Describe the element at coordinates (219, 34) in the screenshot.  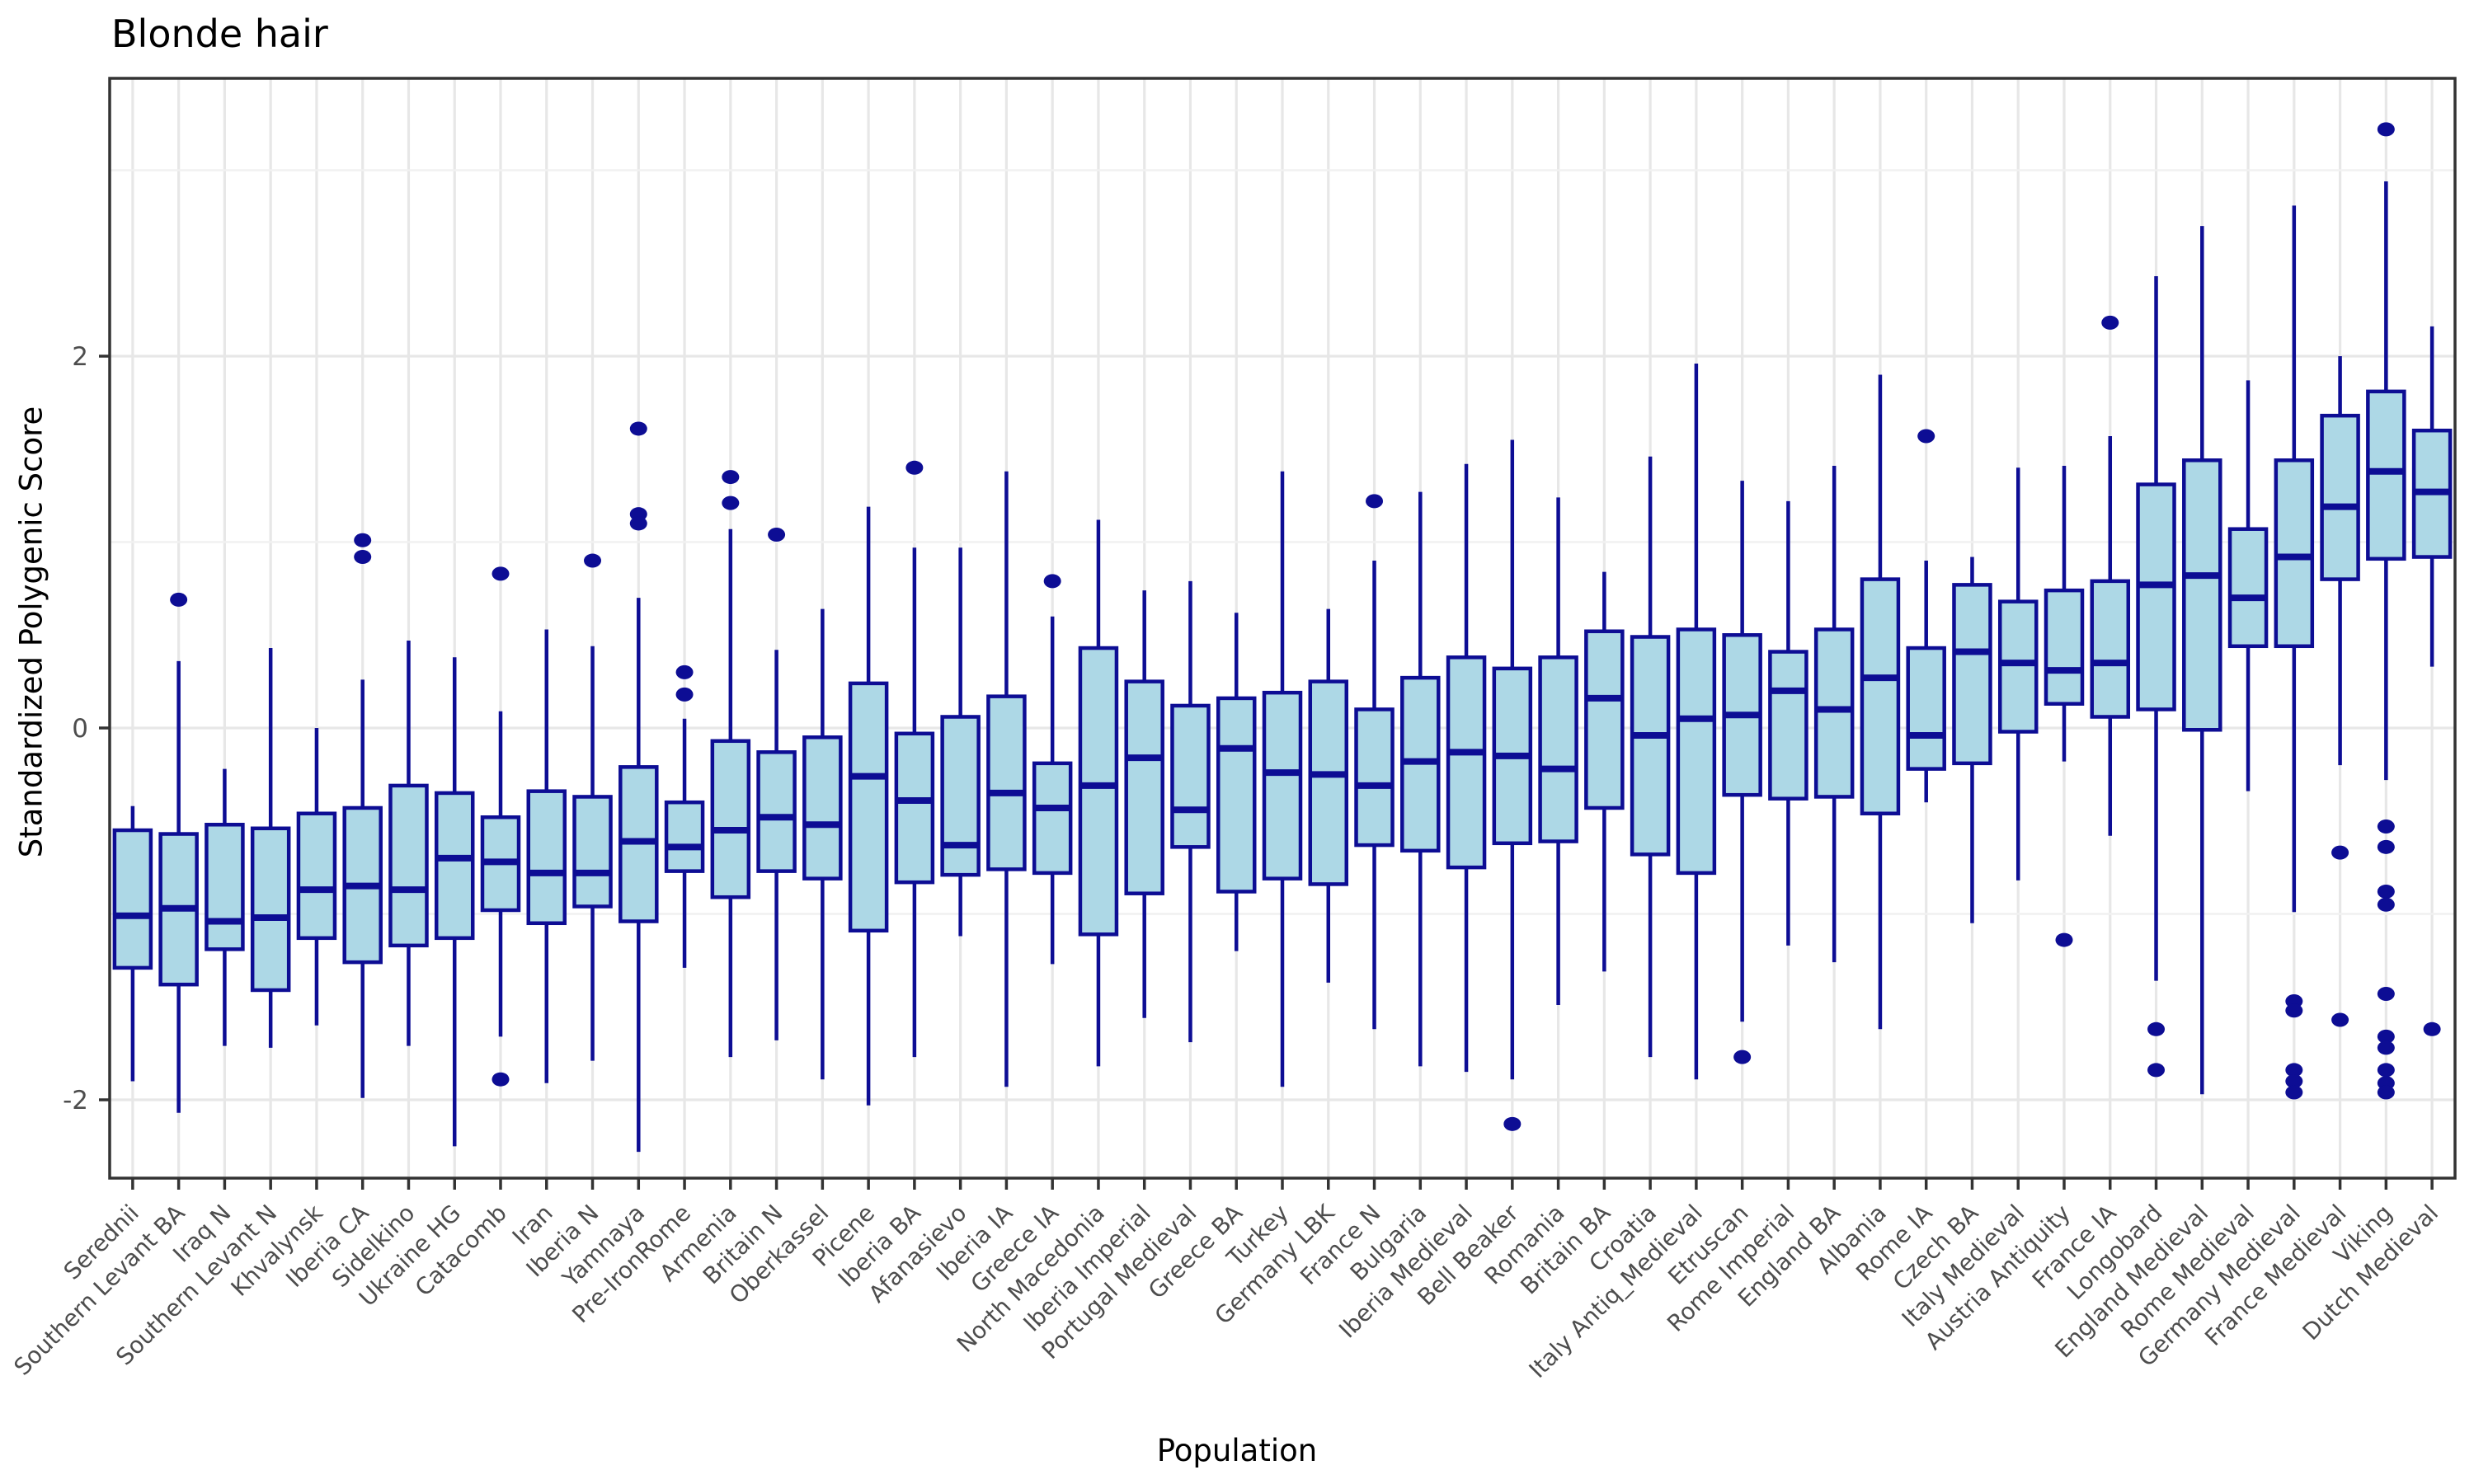
I see `chart-title: Blonde hair` at that location.